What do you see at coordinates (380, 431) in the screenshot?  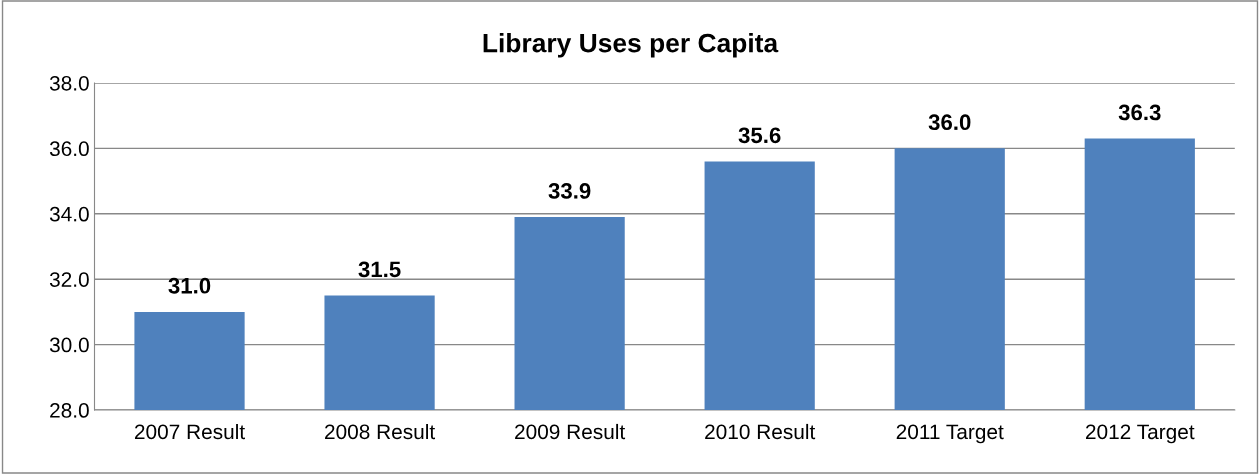 I see `x-tick-label: 2008 Result` at bounding box center [380, 431].